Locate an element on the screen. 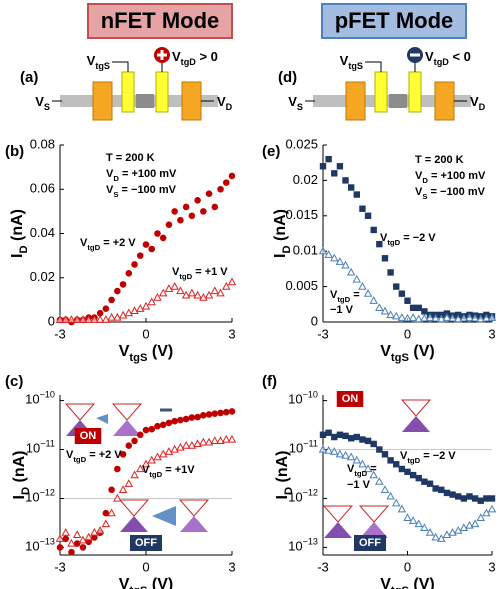  panel-label: (f) is located at coordinates (269, 381).